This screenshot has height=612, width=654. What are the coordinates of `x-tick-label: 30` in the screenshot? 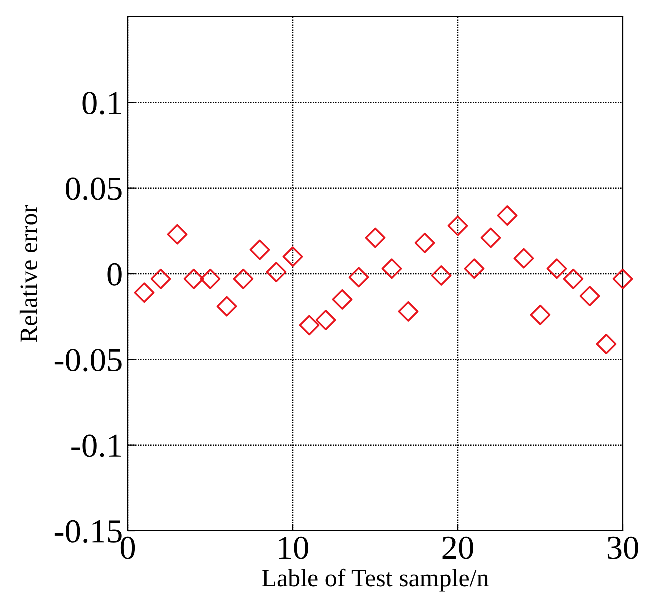 It's located at (623, 548).